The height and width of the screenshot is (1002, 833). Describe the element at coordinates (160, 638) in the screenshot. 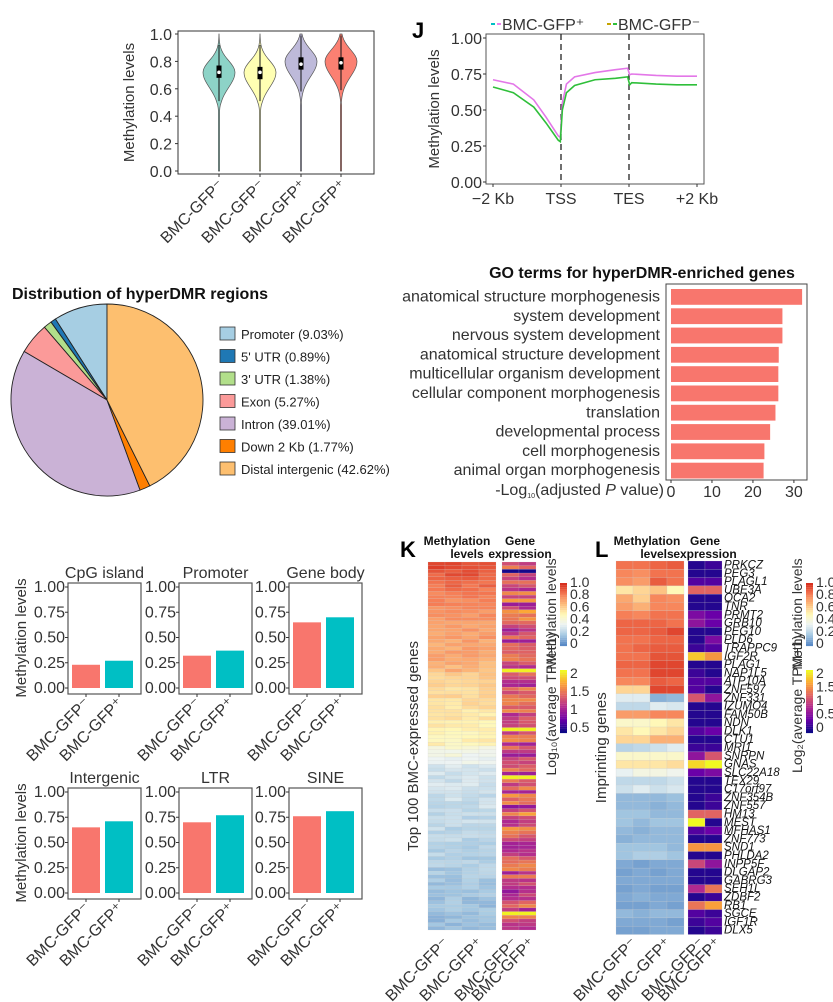

I see `y-tick-label: 0.50` at that location.